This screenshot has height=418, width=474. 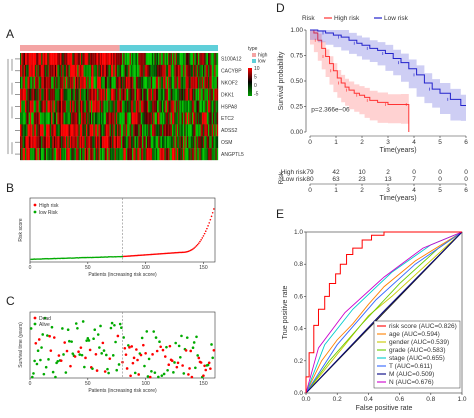 What do you see at coordinates (414, 142) in the screenshot?
I see `x-tick-label: 4` at bounding box center [414, 142].